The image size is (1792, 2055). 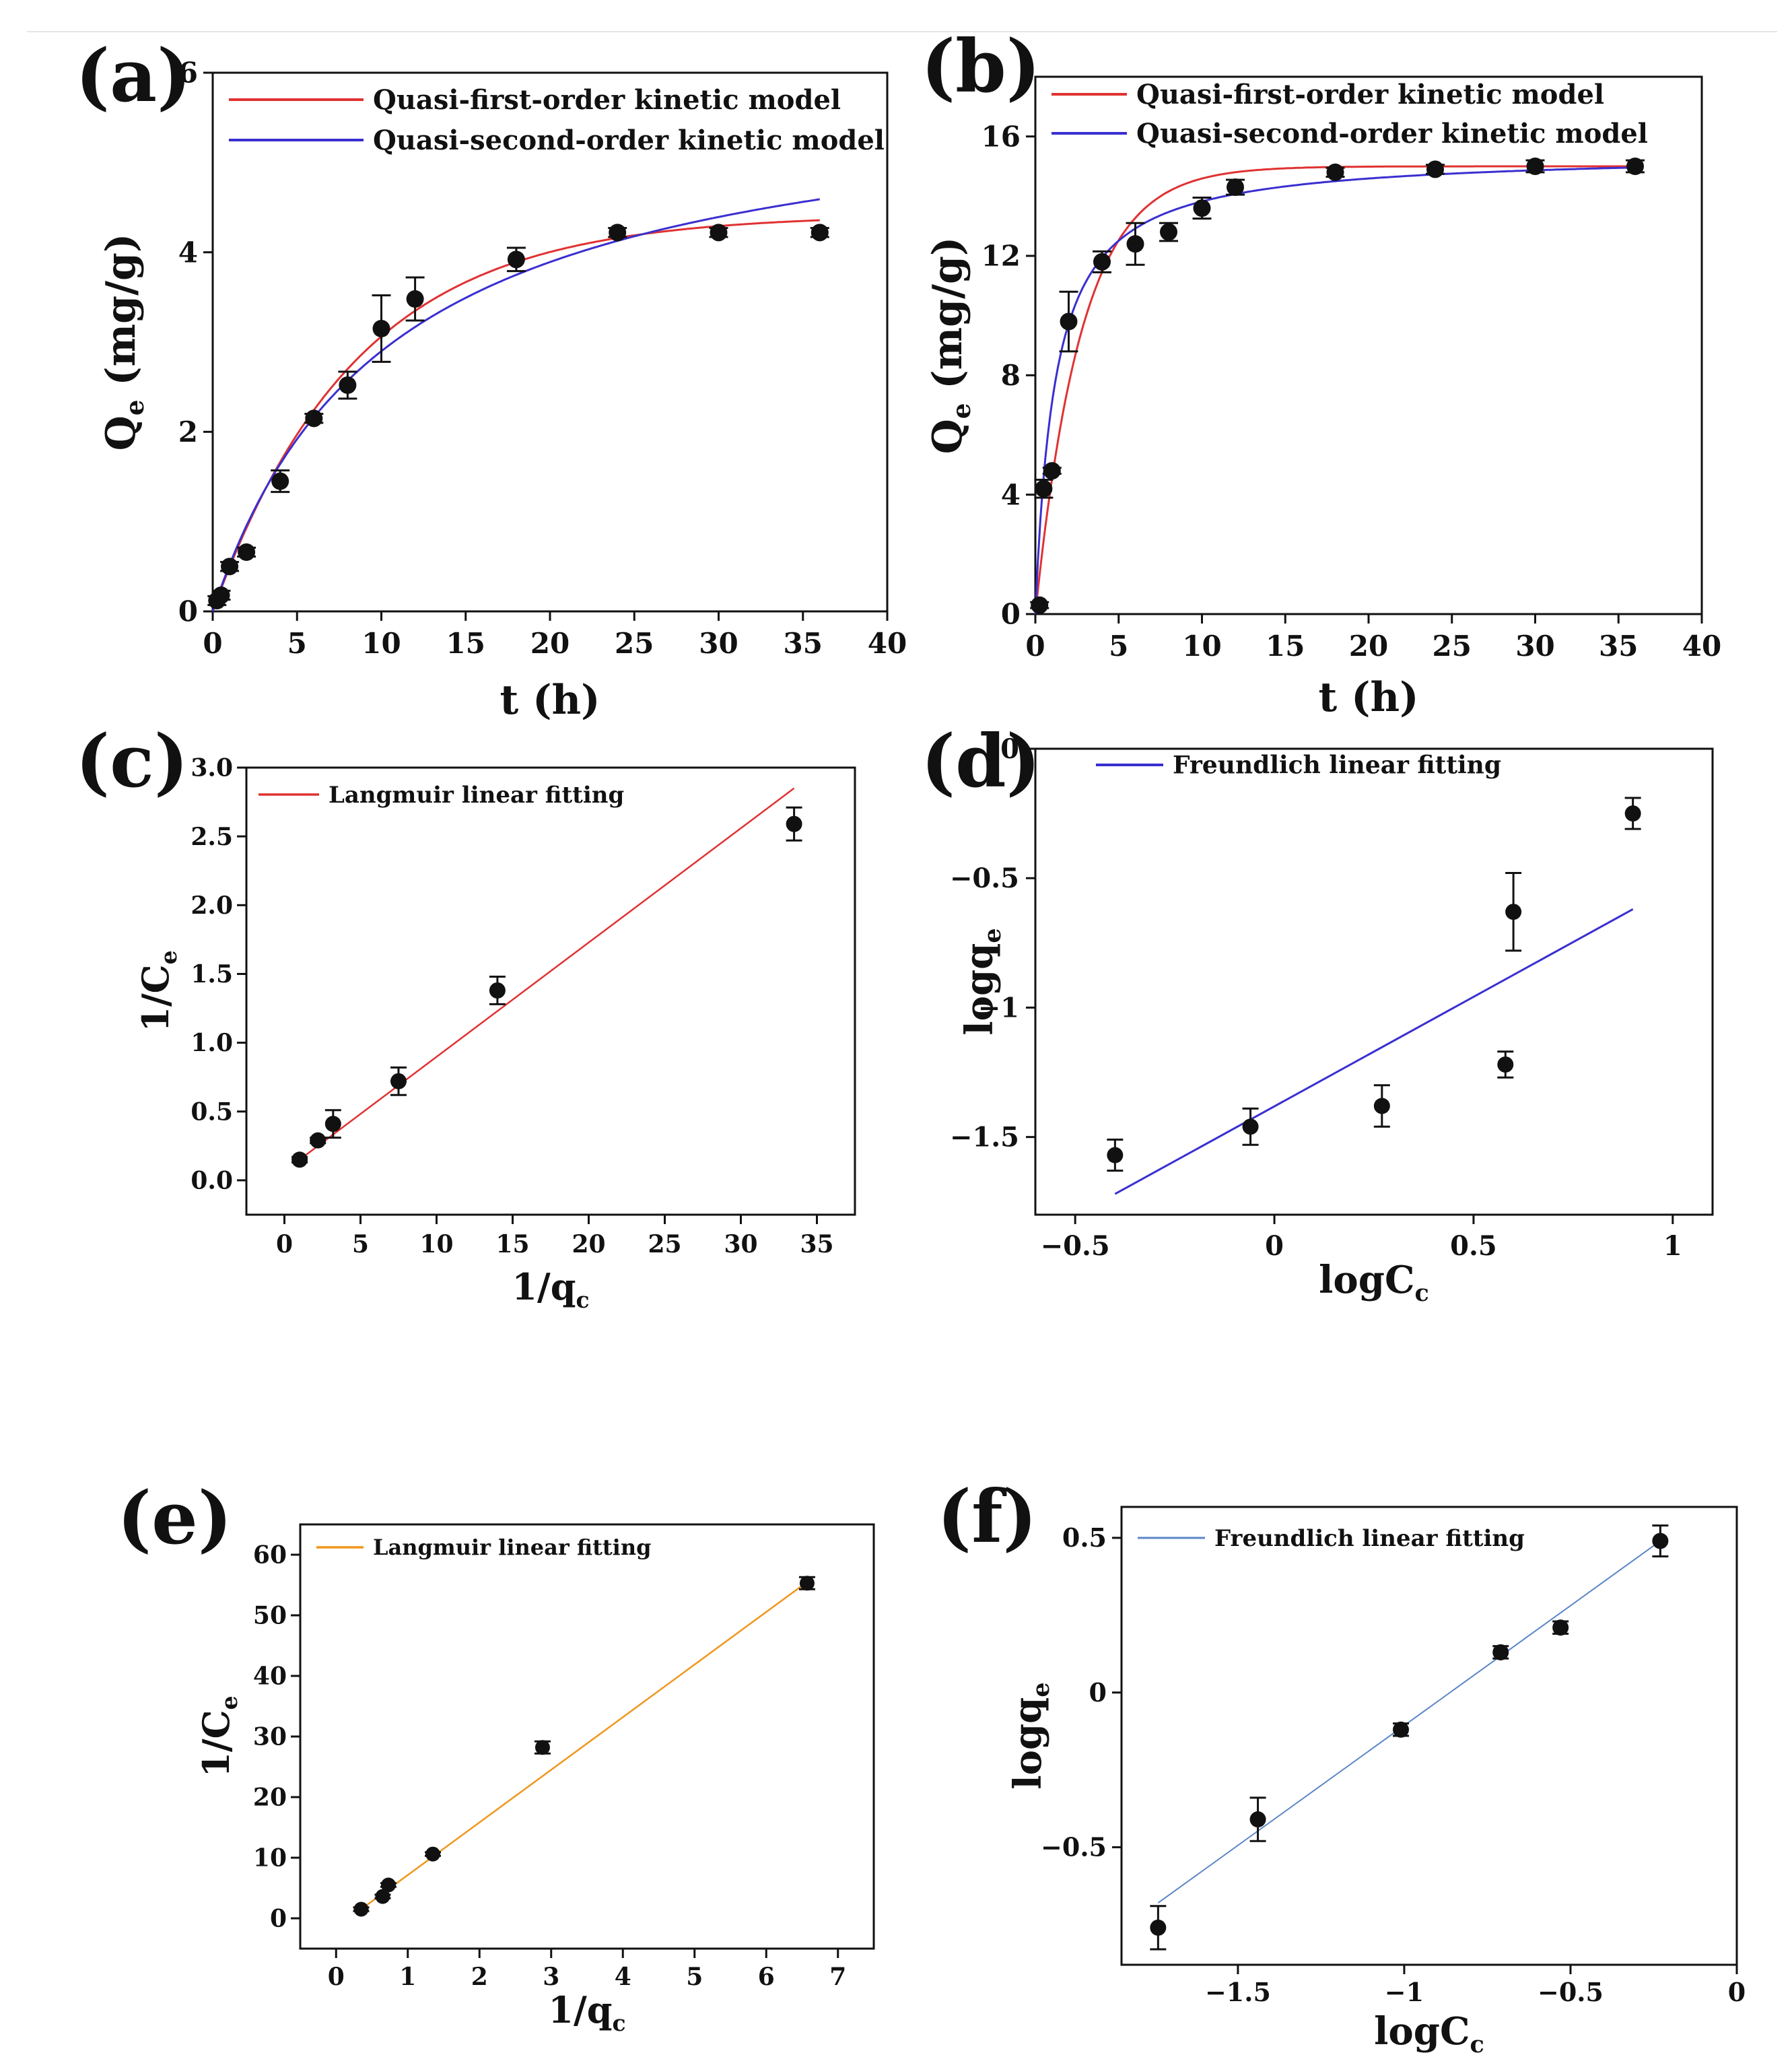 What do you see at coordinates (1201, 646) in the screenshot?
I see `x-tick-label: 10` at bounding box center [1201, 646].